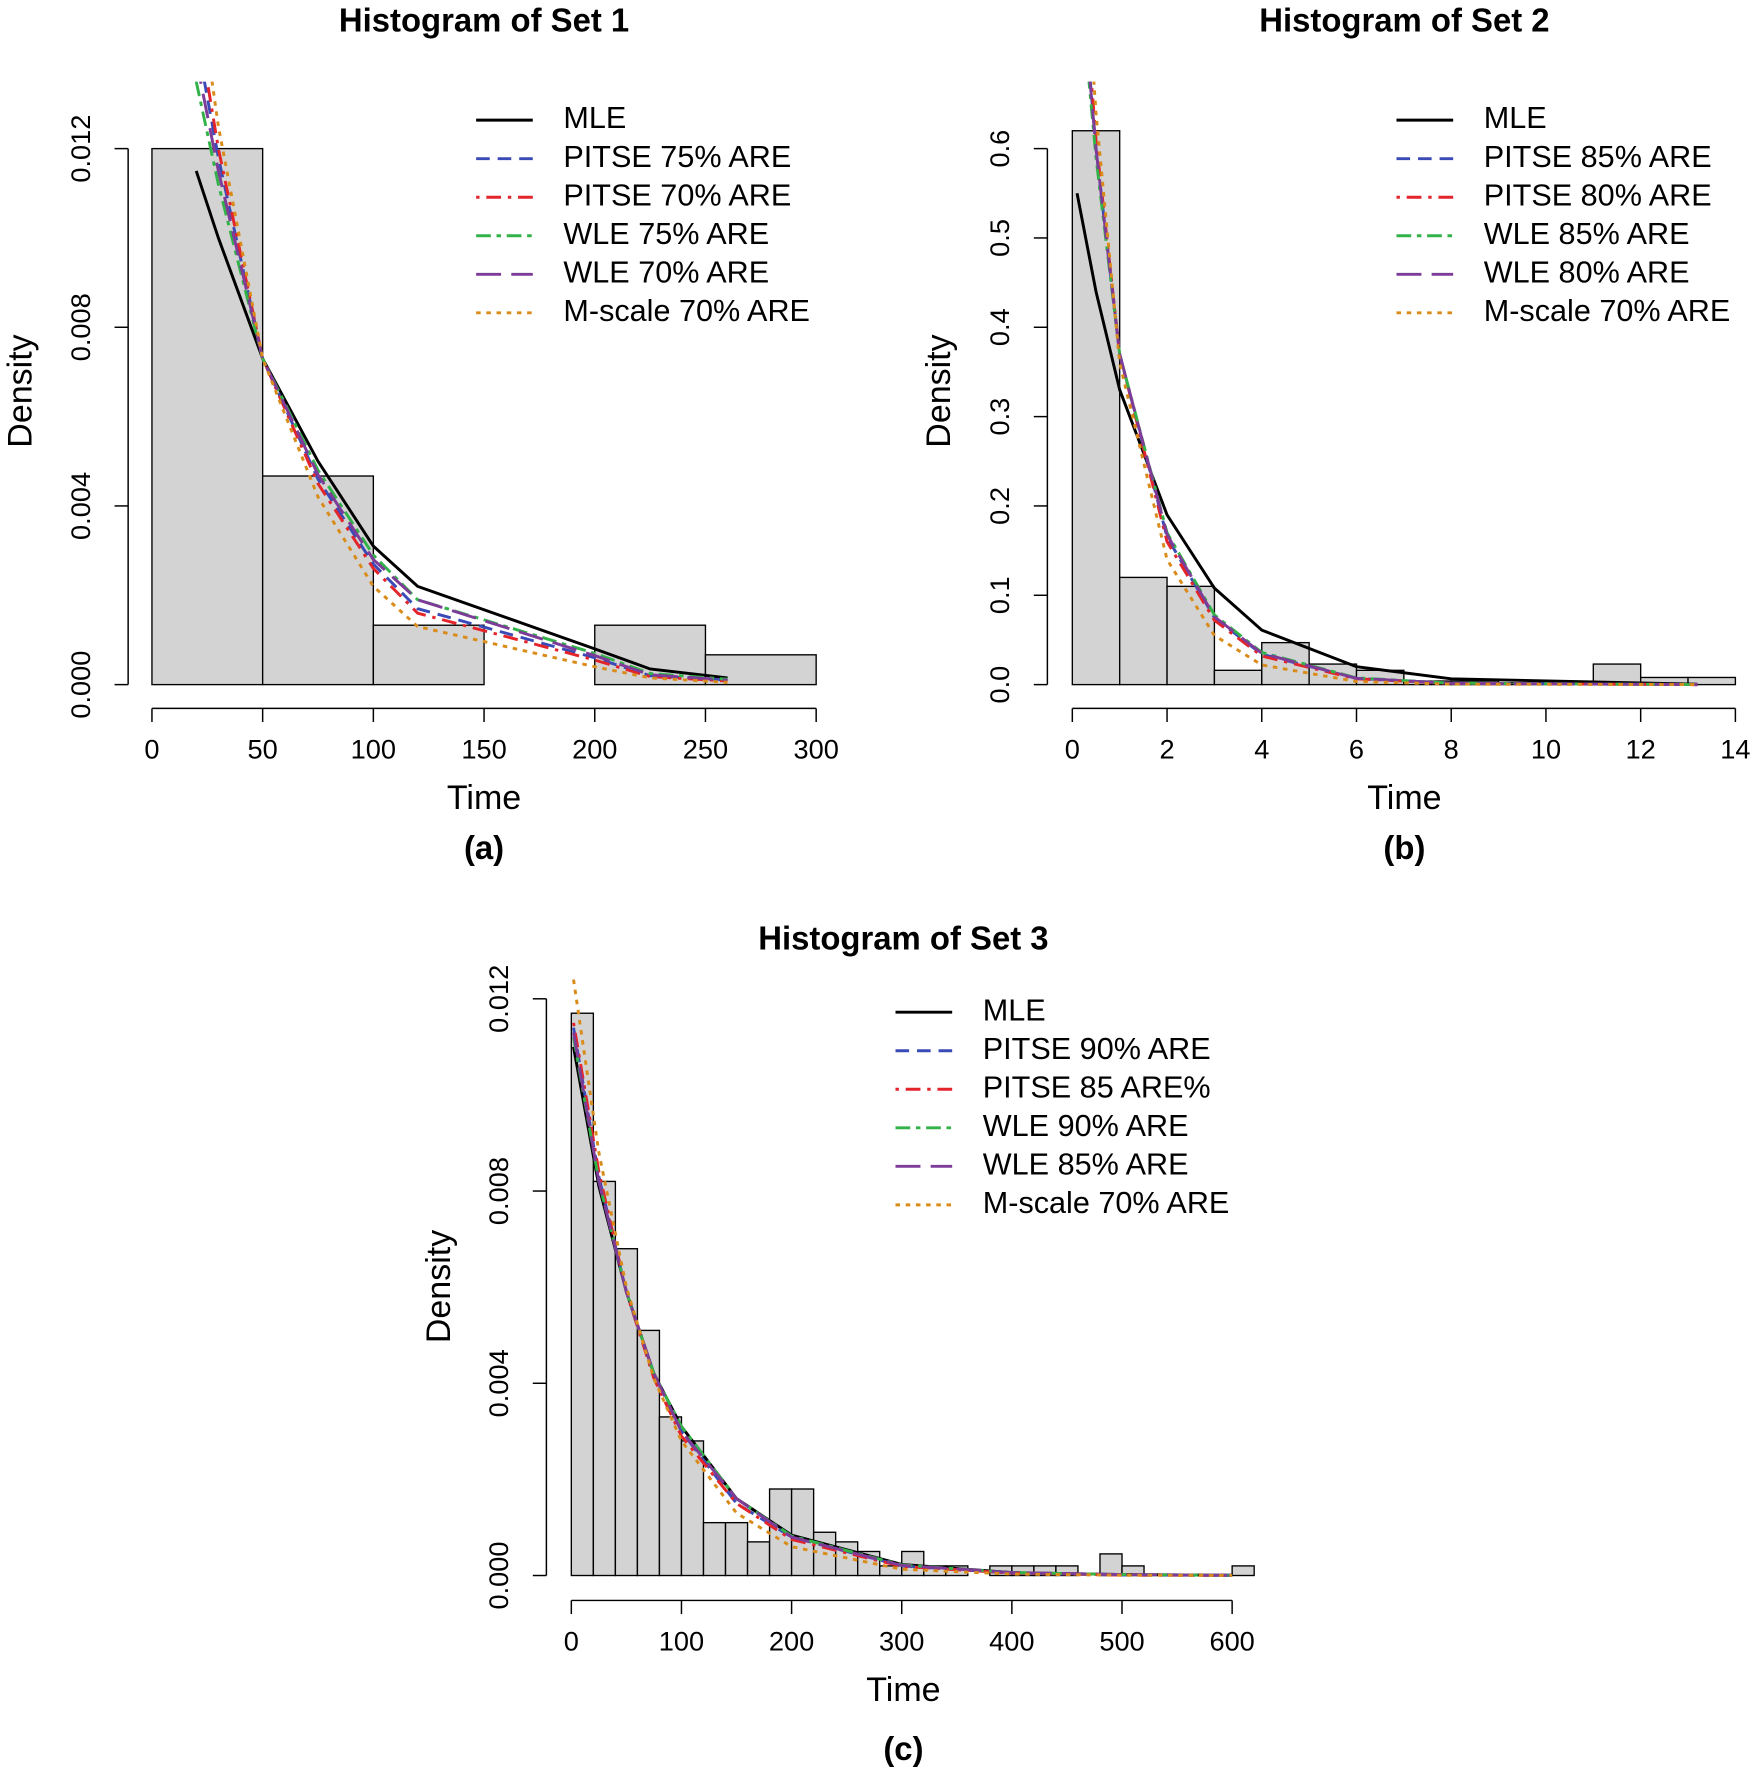 This screenshot has height=1775, width=1757. Describe the element at coordinates (999, 238) in the screenshot. I see `y-tick-label: 0.5` at that location.